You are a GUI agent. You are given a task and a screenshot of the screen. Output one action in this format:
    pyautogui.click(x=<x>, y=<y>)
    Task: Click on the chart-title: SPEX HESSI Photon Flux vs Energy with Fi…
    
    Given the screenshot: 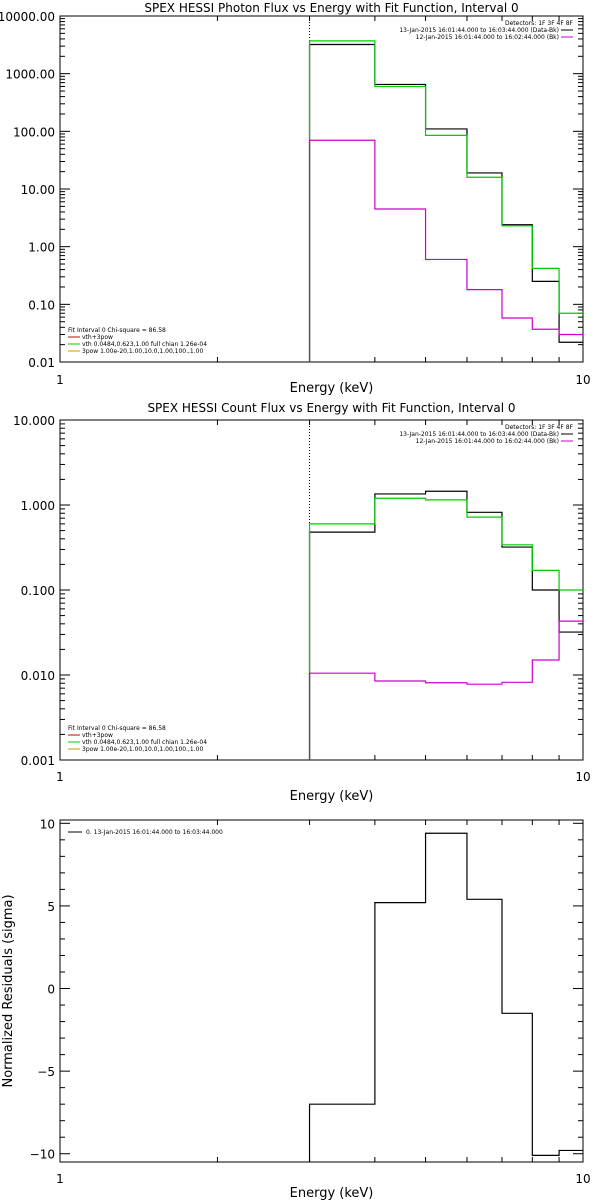 What is the action you would take?
    pyautogui.click(x=331, y=8)
    